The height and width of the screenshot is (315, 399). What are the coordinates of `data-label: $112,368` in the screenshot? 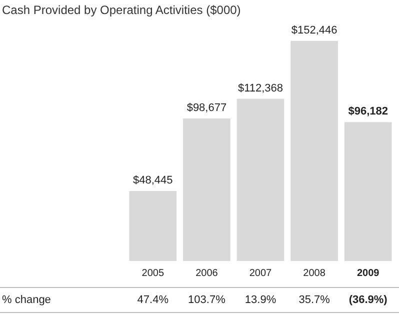 It's located at (261, 88).